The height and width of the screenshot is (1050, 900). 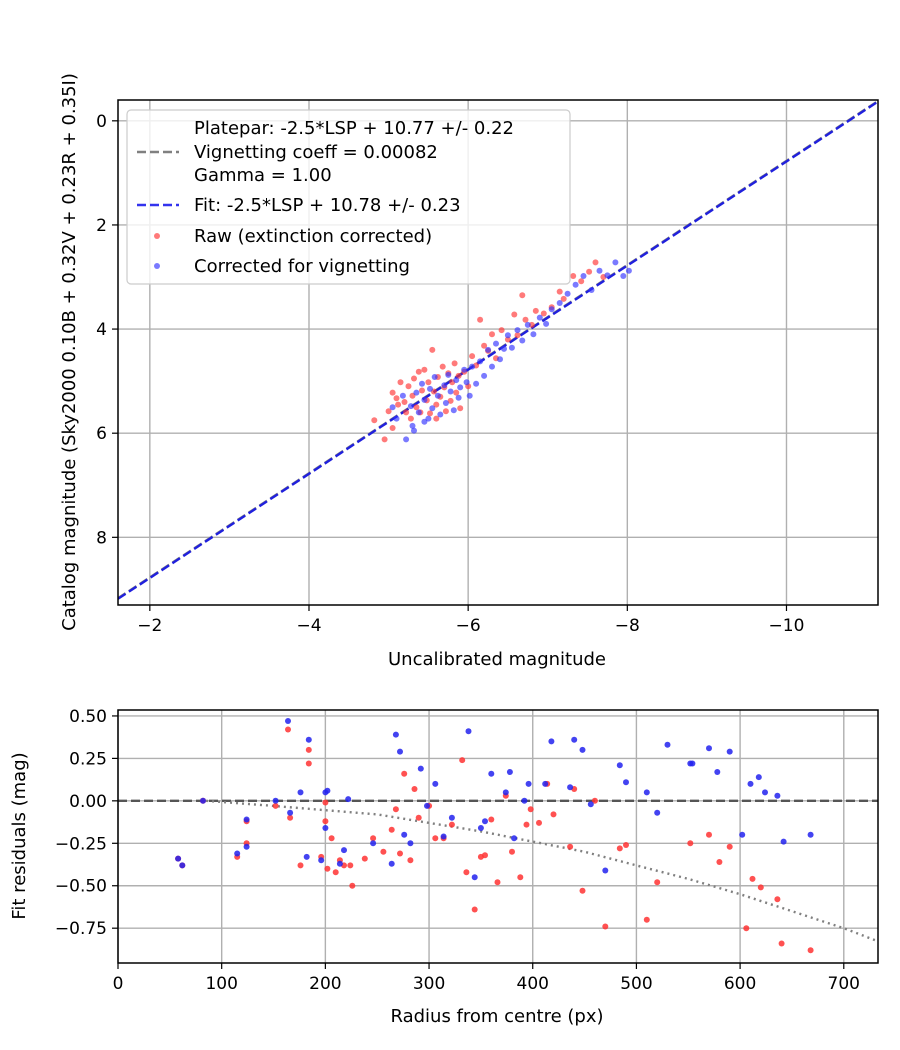 I want to click on top-scatter-points, so click(x=501, y=351).